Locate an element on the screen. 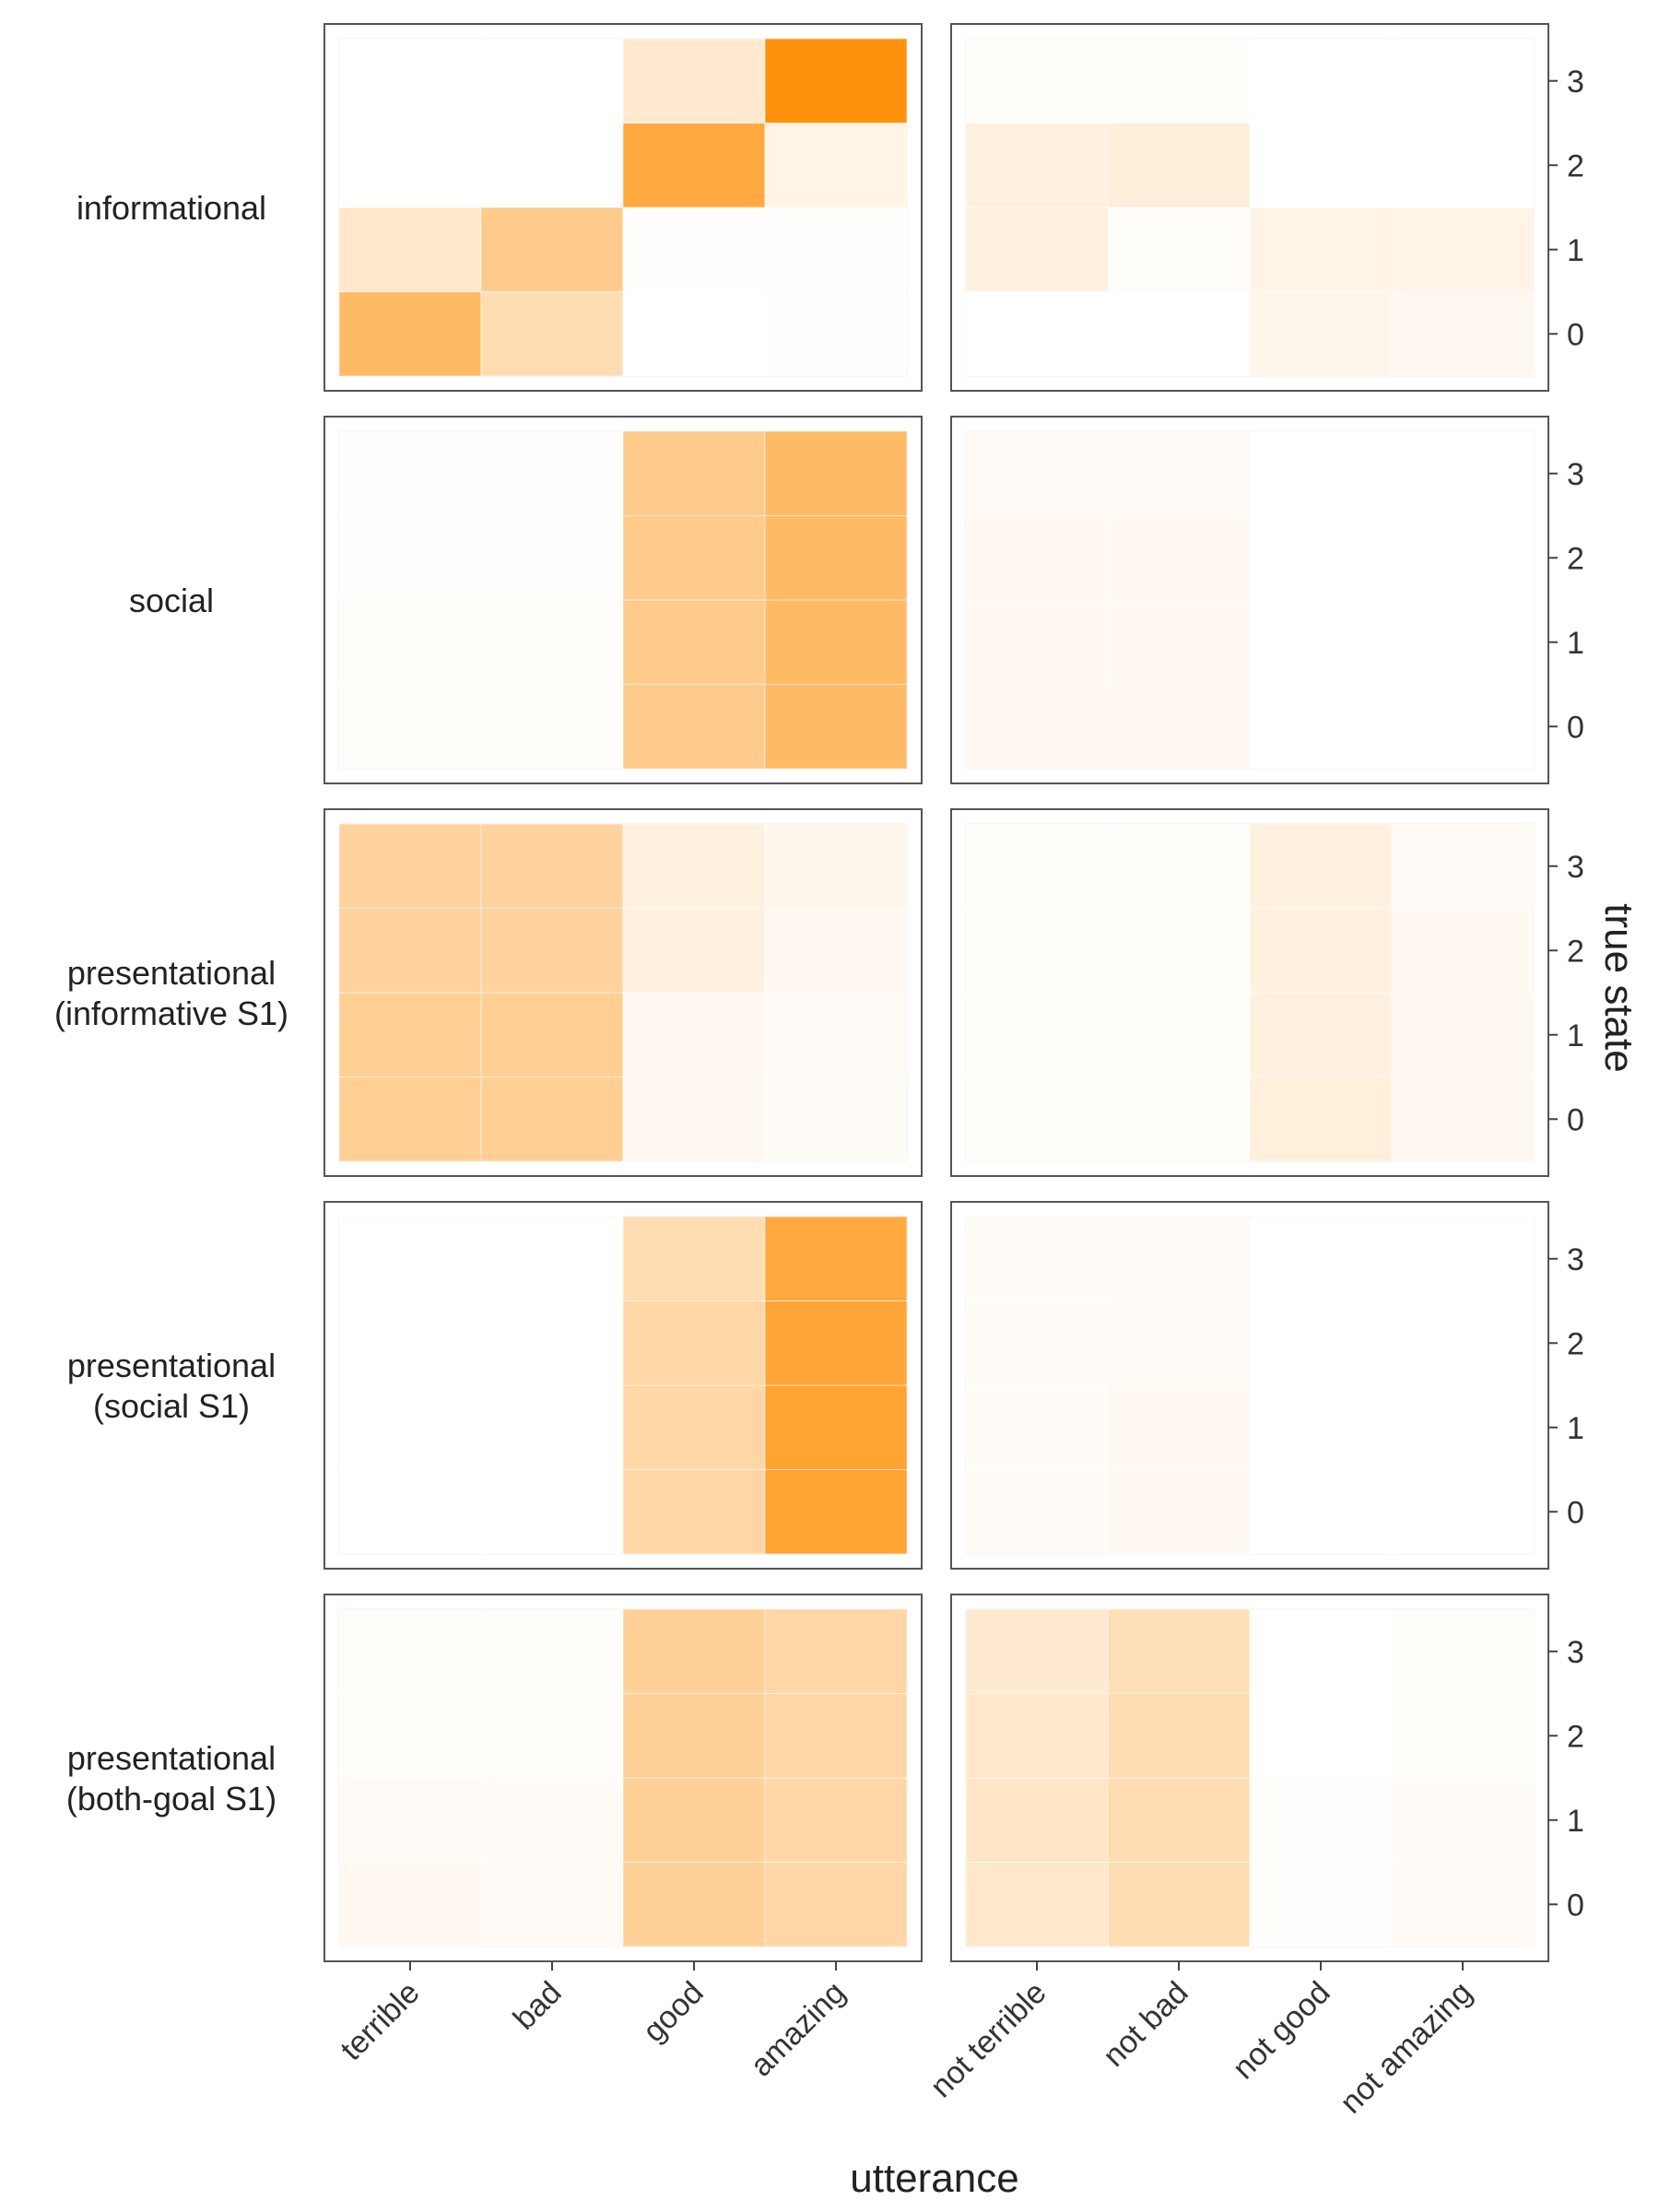 This screenshot has width=1659, height=2212. x-tick-label: not amazing is located at coordinates (1406, 2048).